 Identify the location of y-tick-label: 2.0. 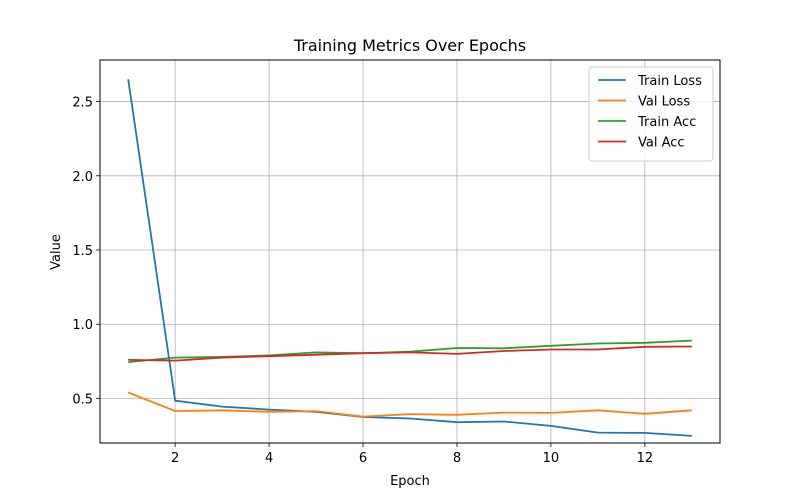
(82, 177).